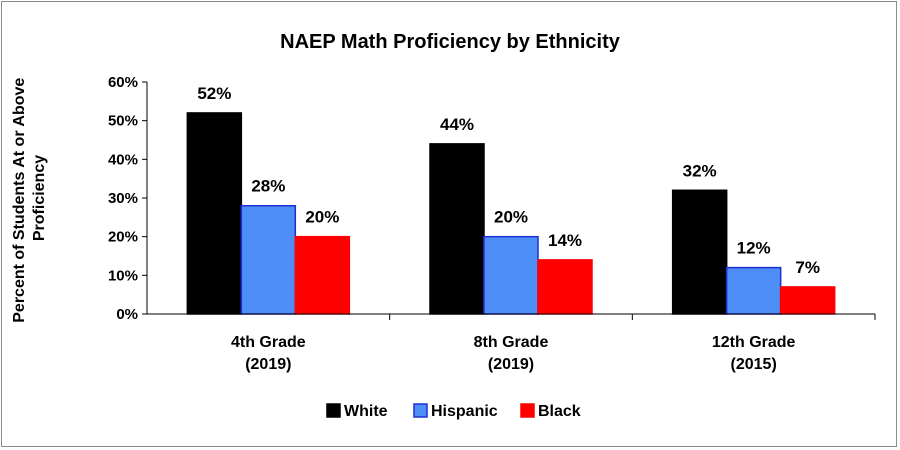 The image size is (900, 450). What do you see at coordinates (754, 248) in the screenshot?
I see `data-label: 12%` at bounding box center [754, 248].